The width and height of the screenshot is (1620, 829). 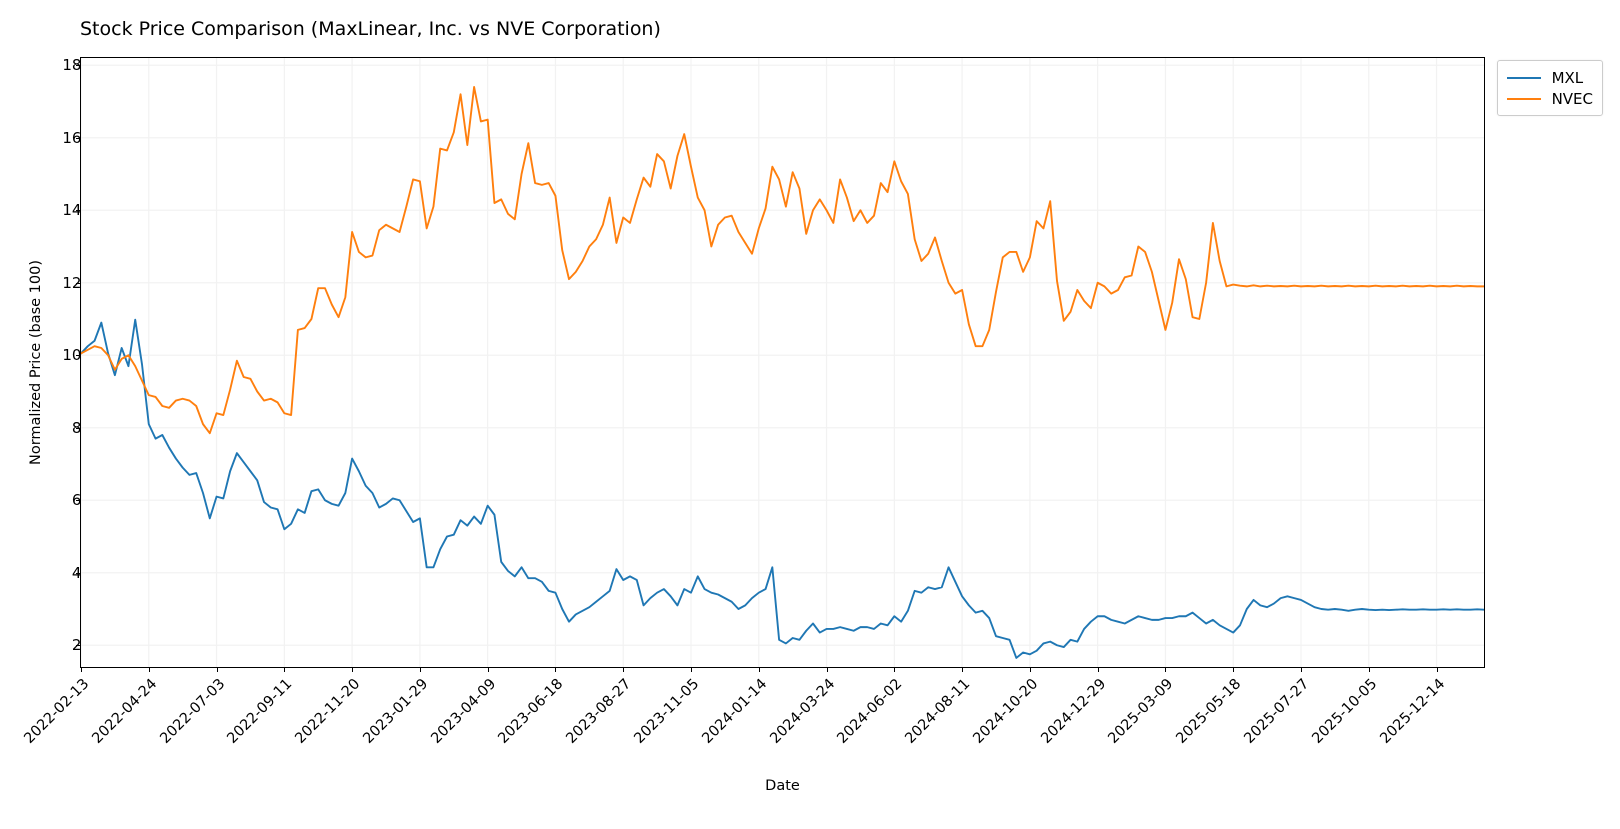 I want to click on x-axis-tick-label: 2022-04-24, so click(x=125, y=711).